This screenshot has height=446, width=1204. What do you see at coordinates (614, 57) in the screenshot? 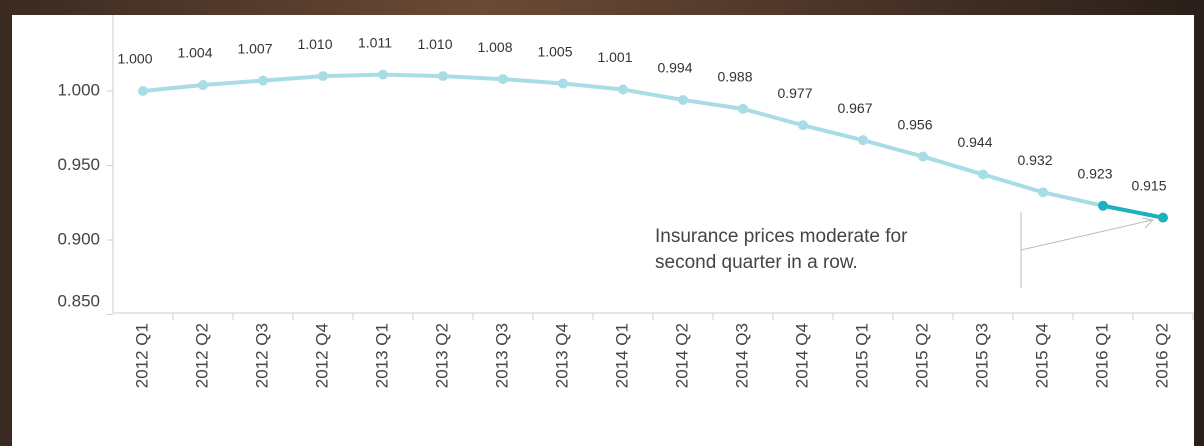
I see `data-label: 1.001` at bounding box center [614, 57].